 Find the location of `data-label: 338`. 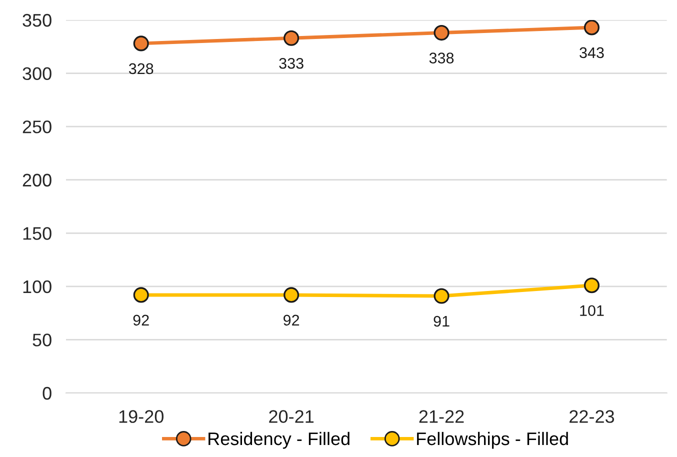

data-label: 338 is located at coordinates (441, 58).